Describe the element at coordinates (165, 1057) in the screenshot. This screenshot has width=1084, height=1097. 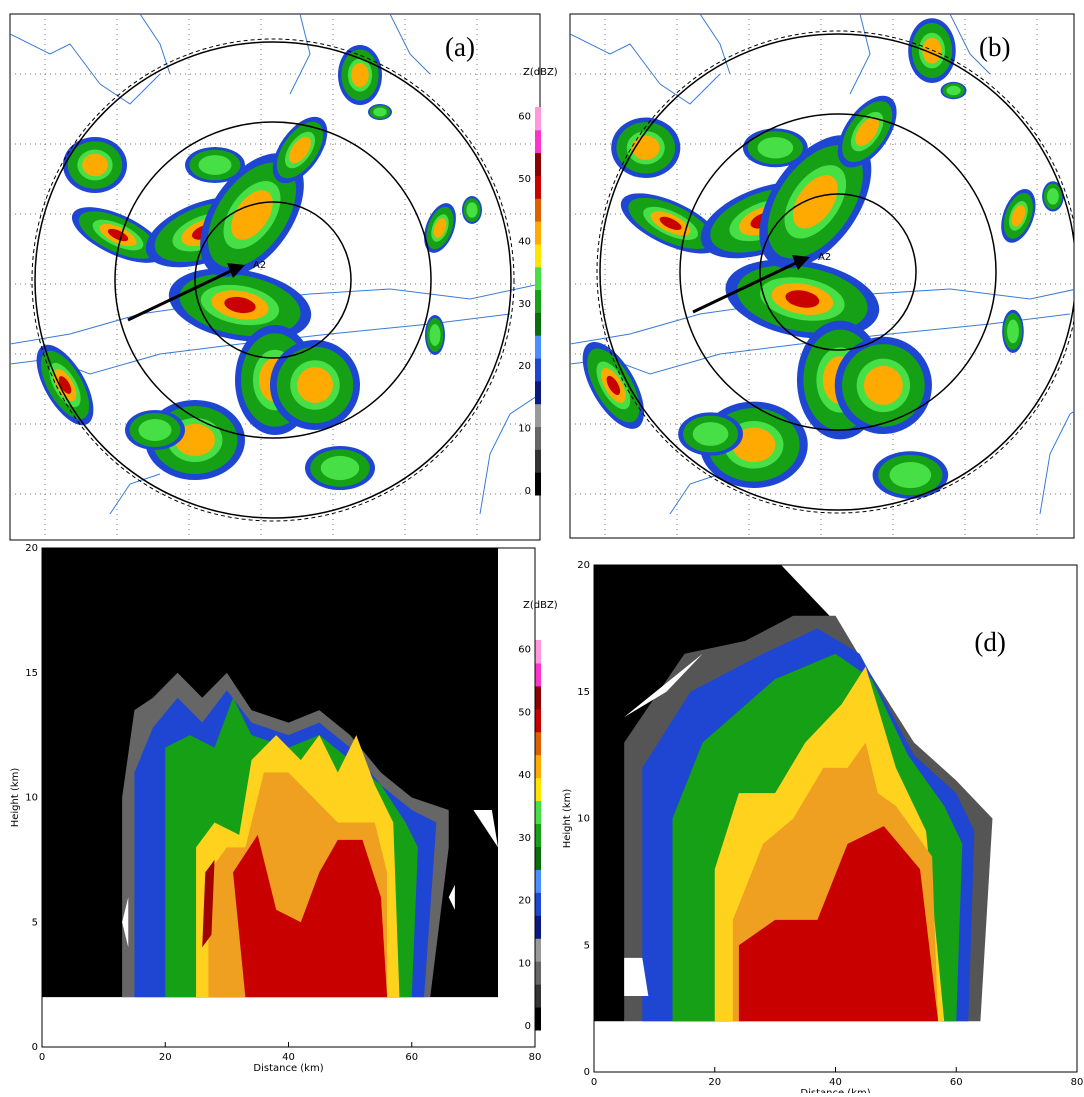
I see `x-tick-label: 20` at that location.